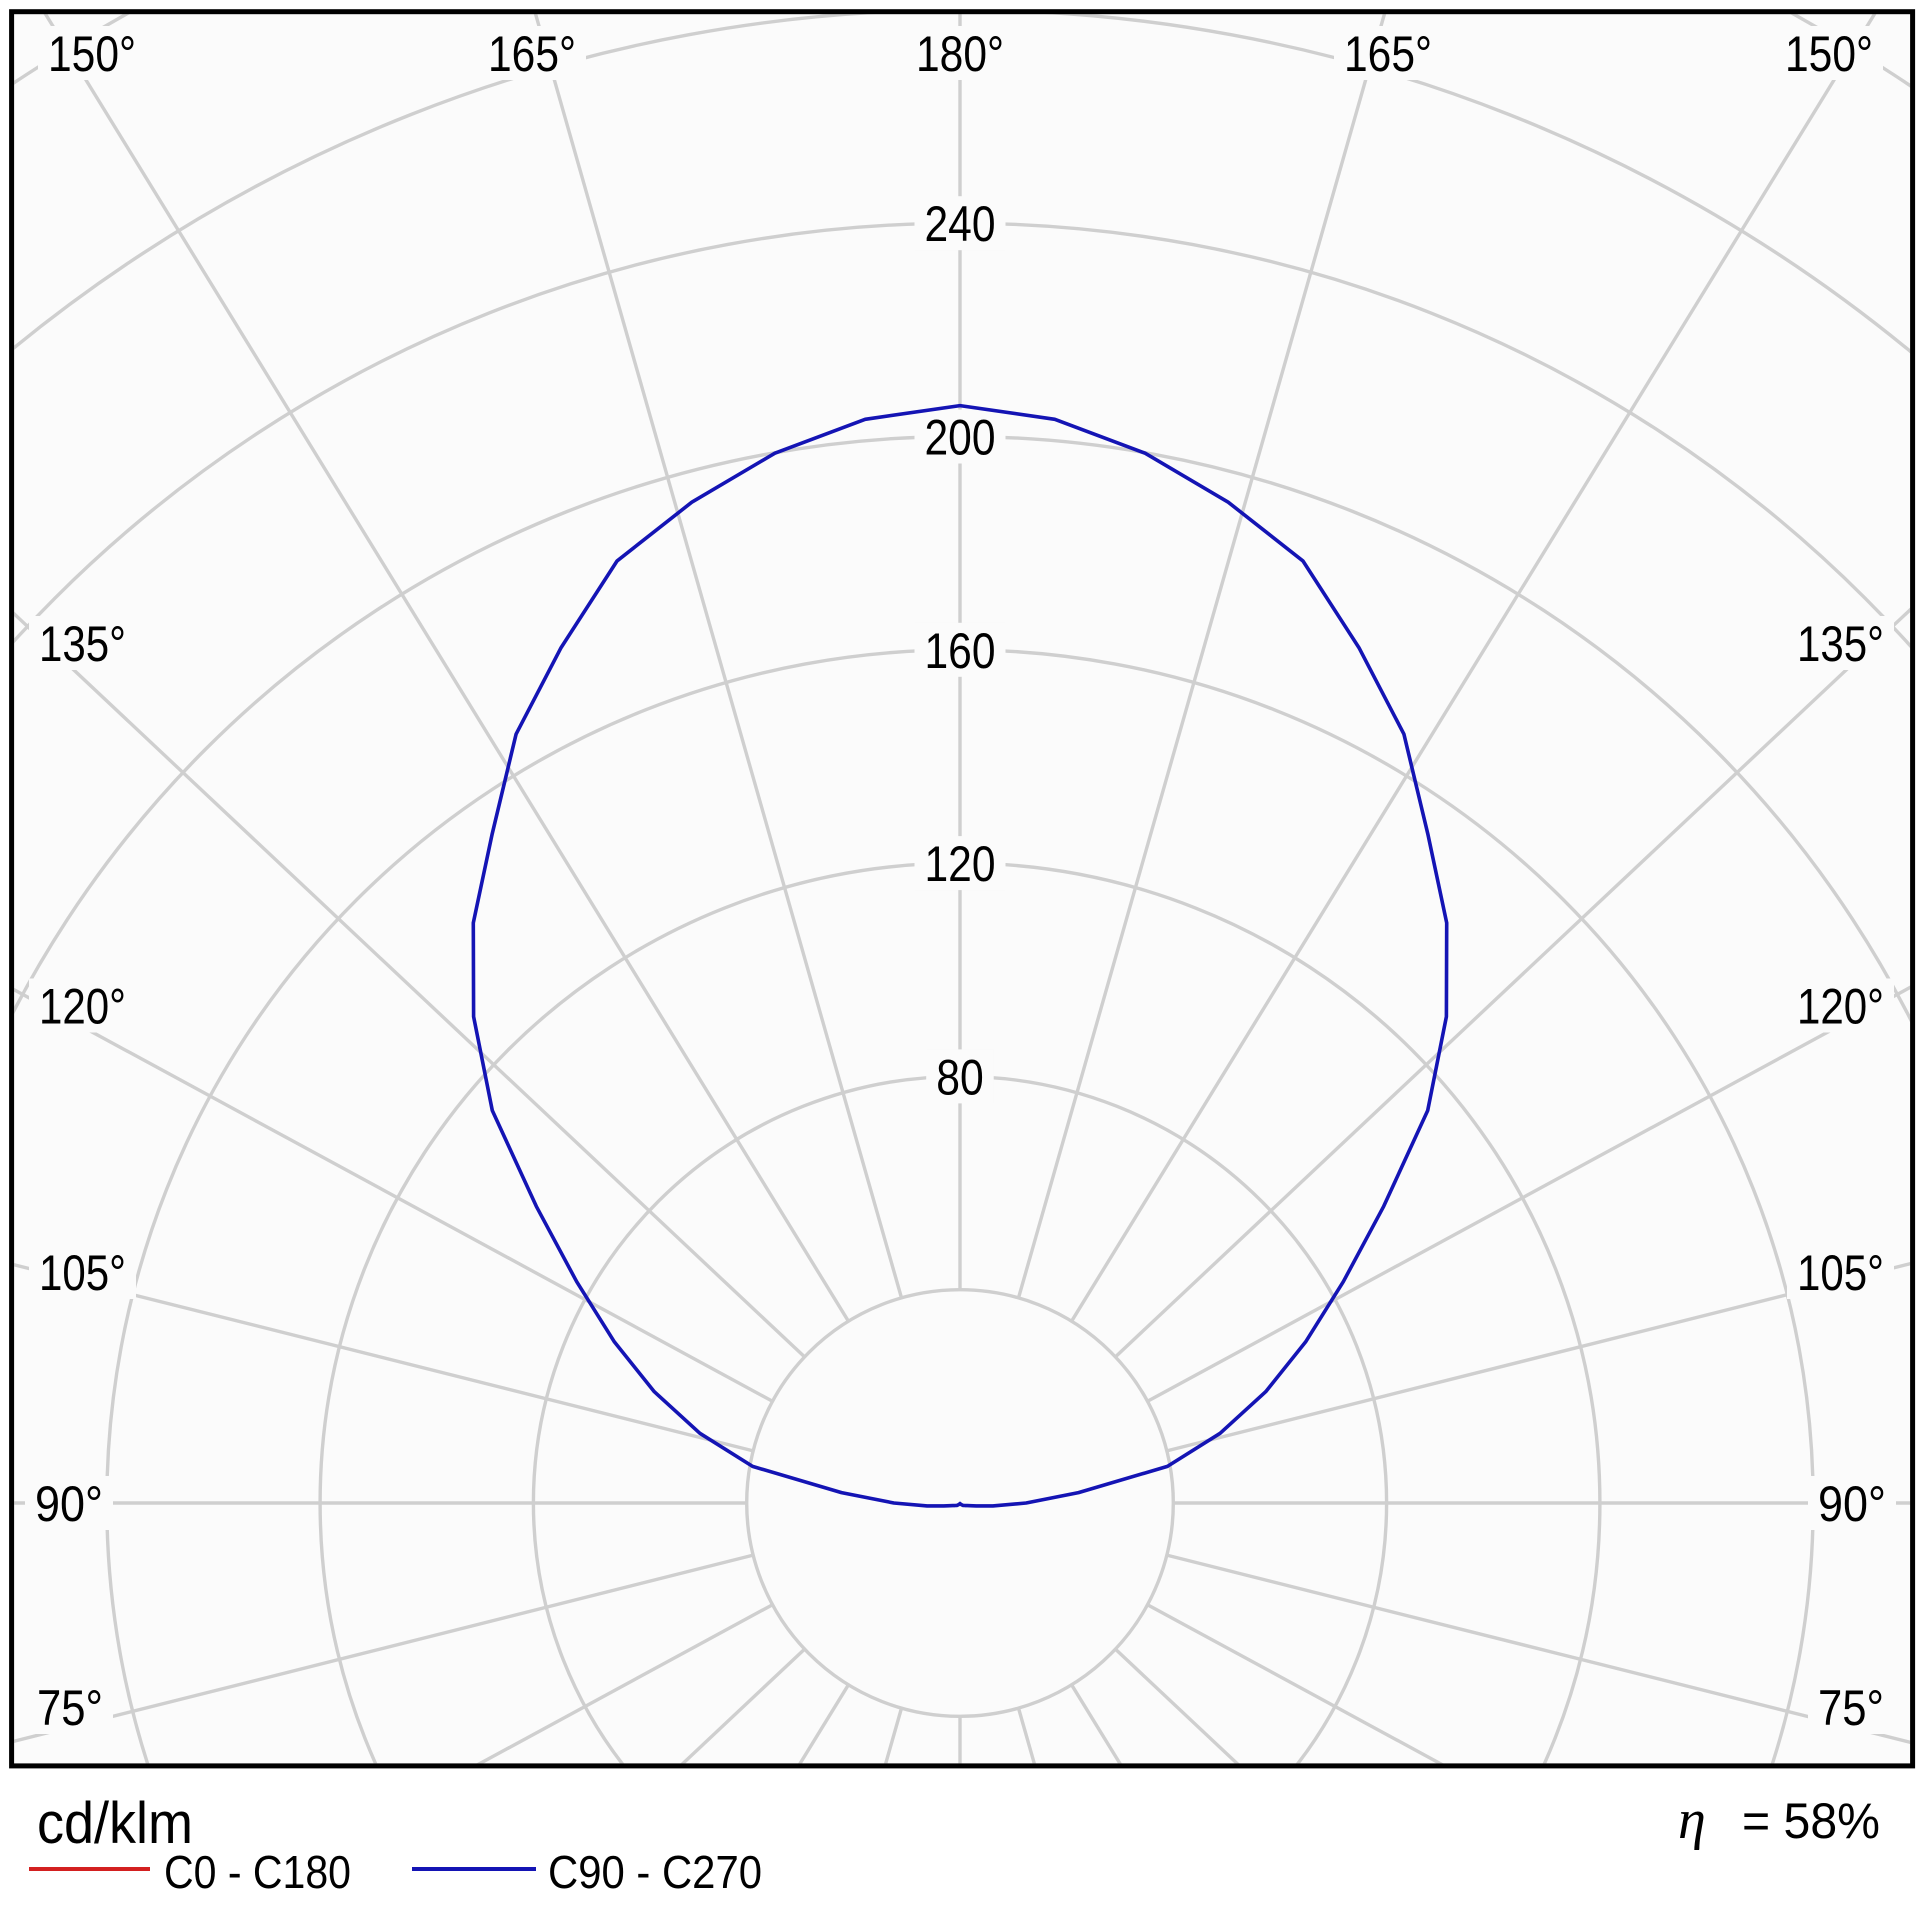 This screenshot has width=1920, height=1920. Describe the element at coordinates (960, 54) in the screenshot. I see `svg-text: 180°` at that location.